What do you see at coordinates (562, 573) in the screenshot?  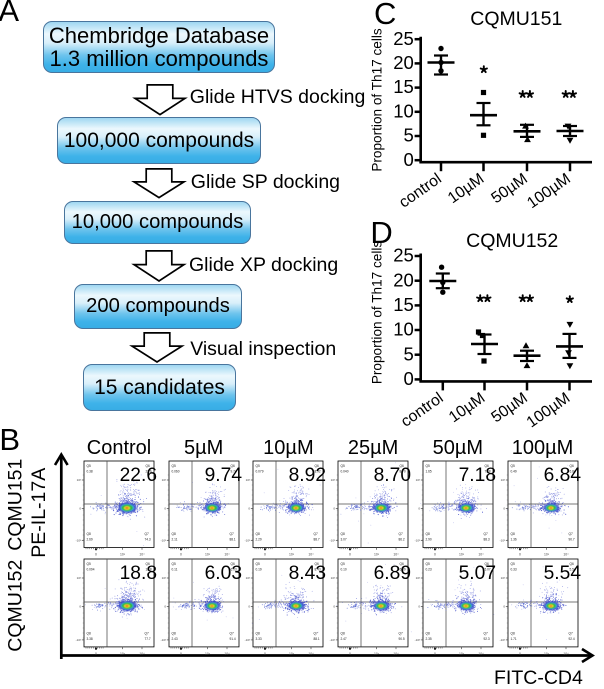 I see `svg-text: 5.54` at bounding box center [562, 573].